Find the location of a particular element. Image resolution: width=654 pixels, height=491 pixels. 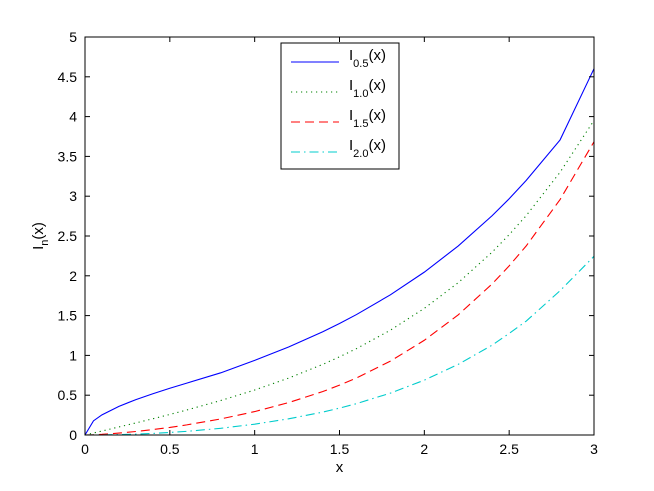

y-axis-label-sub: n is located at coordinates (45, 243).